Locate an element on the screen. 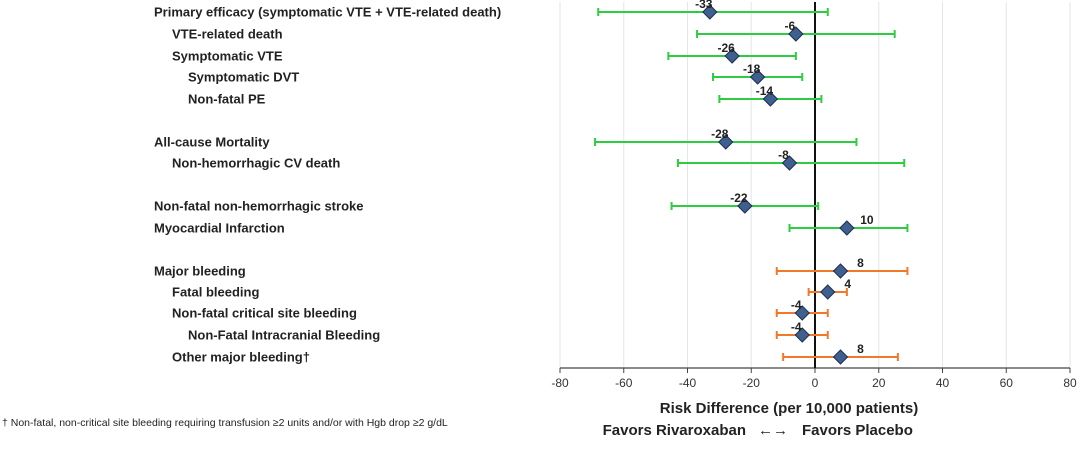  x-tick-label: -80 is located at coordinates (560, 383).